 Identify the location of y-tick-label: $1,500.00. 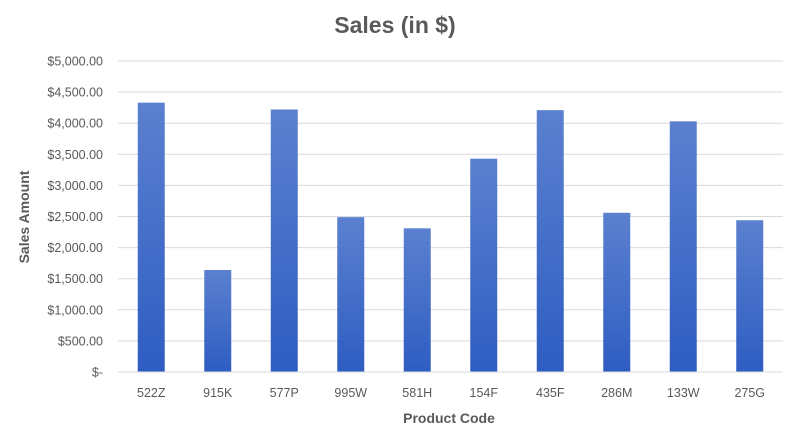
(75, 279).